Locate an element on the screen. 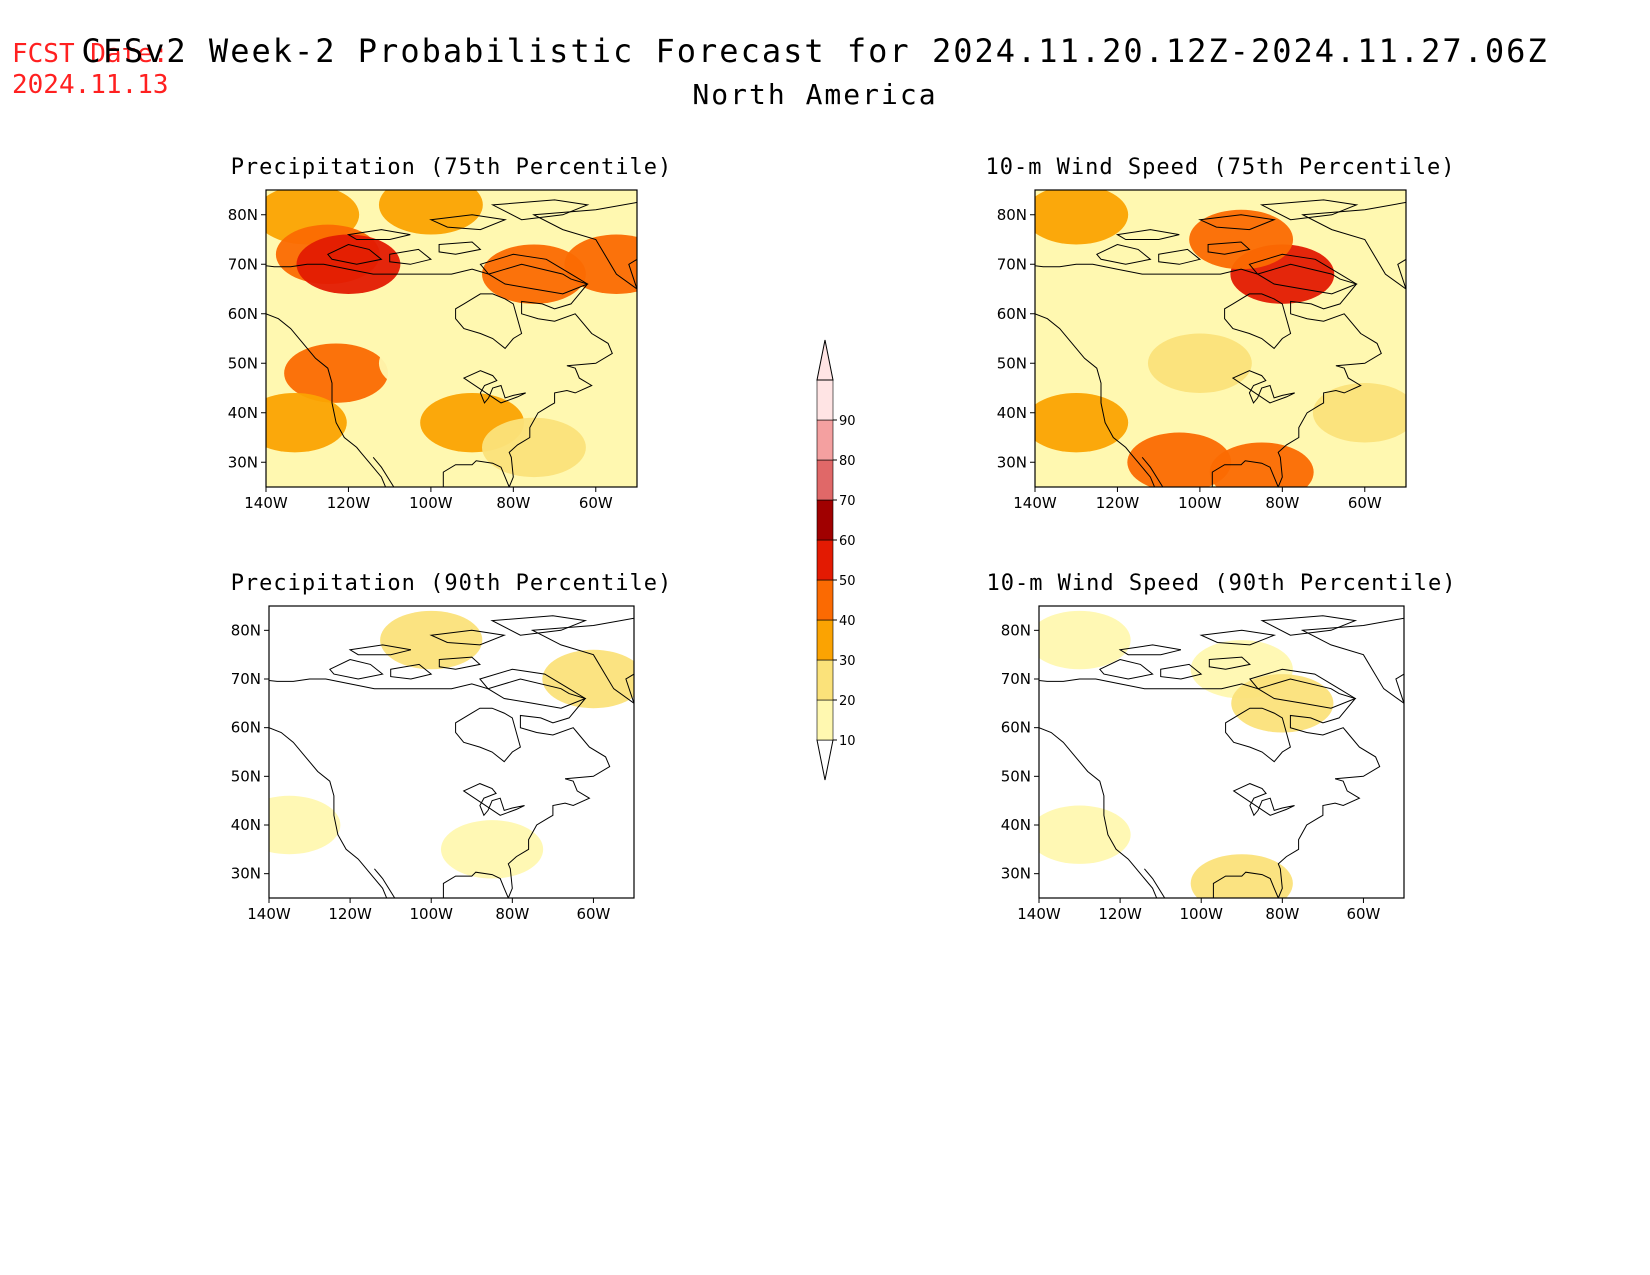  colorbar-label: 80 is located at coordinates (847, 461).